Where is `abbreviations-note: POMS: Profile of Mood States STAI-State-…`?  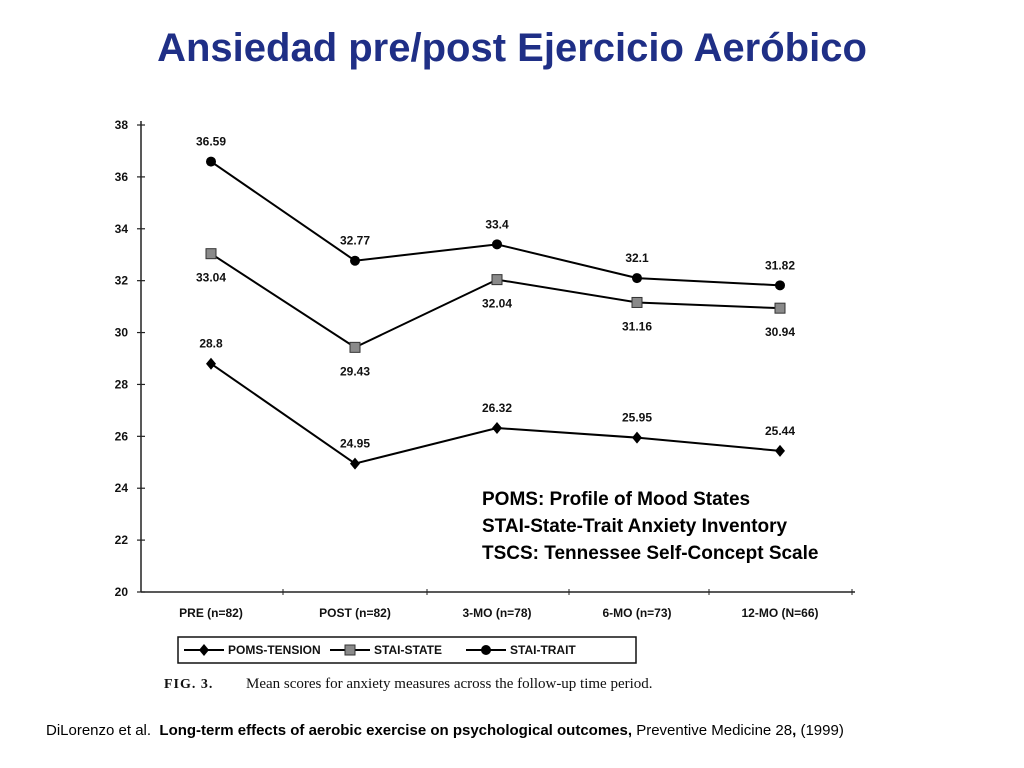 abbreviations-note: POMS: Profile of Mood States STAI-State-… is located at coordinates (650, 526).